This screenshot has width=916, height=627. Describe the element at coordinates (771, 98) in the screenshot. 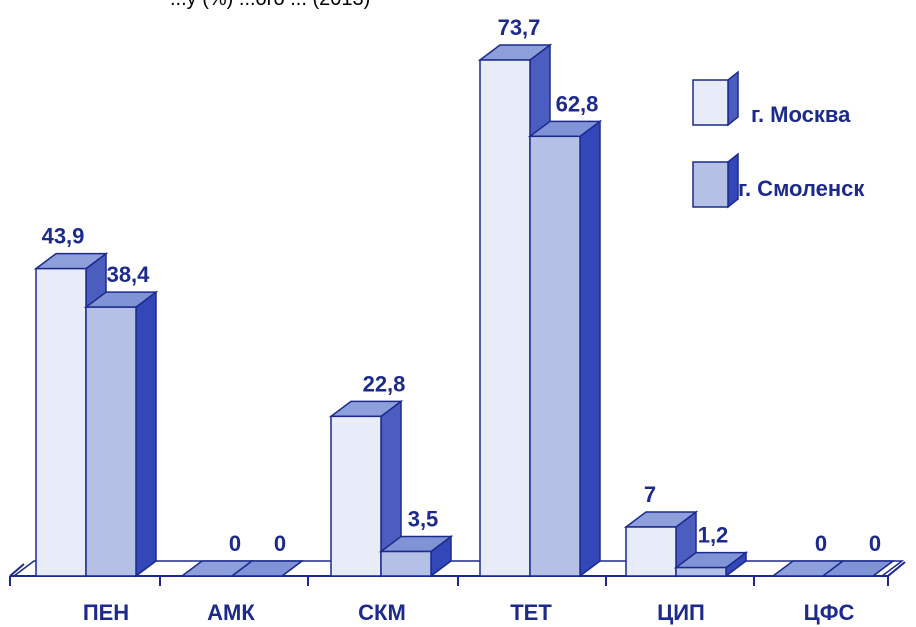

I see `legend-item-moscow: г. Москва` at that location.